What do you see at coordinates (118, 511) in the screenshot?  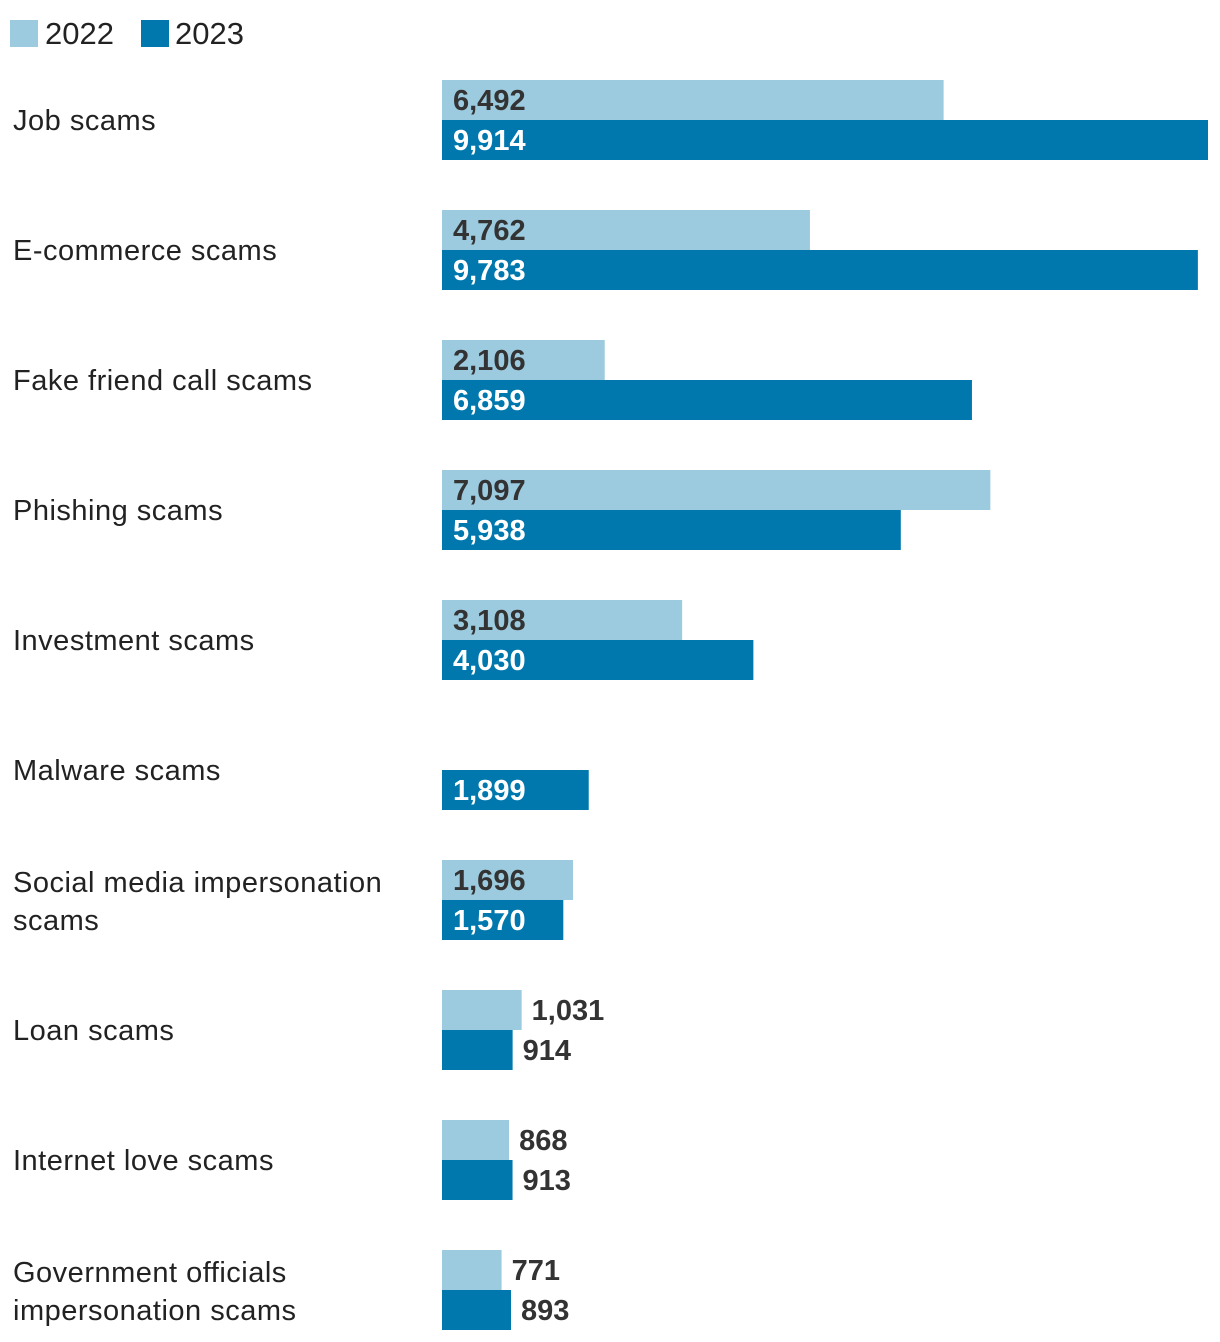 I see `category-label: Phishing scams` at bounding box center [118, 511].